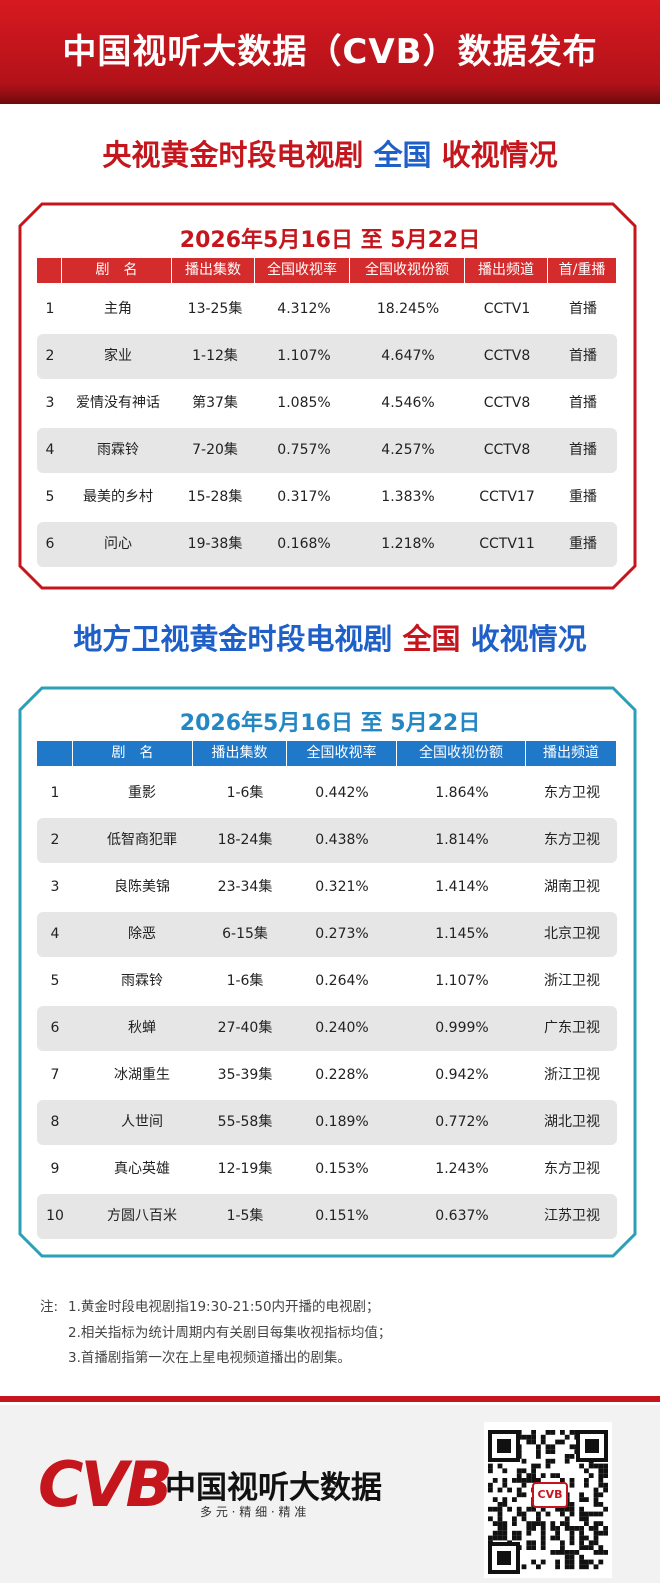  Describe the element at coordinates (142, 1075) in the screenshot. I see `table-cell: 冰湖重生` at that location.